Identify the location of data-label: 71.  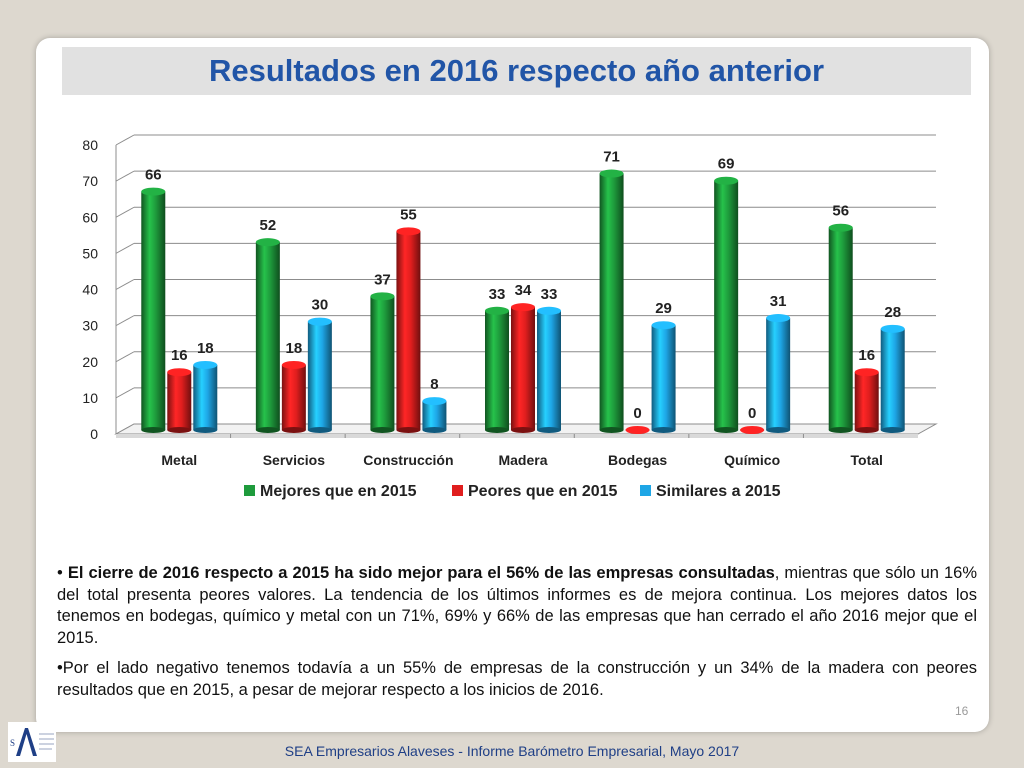
(611, 157).